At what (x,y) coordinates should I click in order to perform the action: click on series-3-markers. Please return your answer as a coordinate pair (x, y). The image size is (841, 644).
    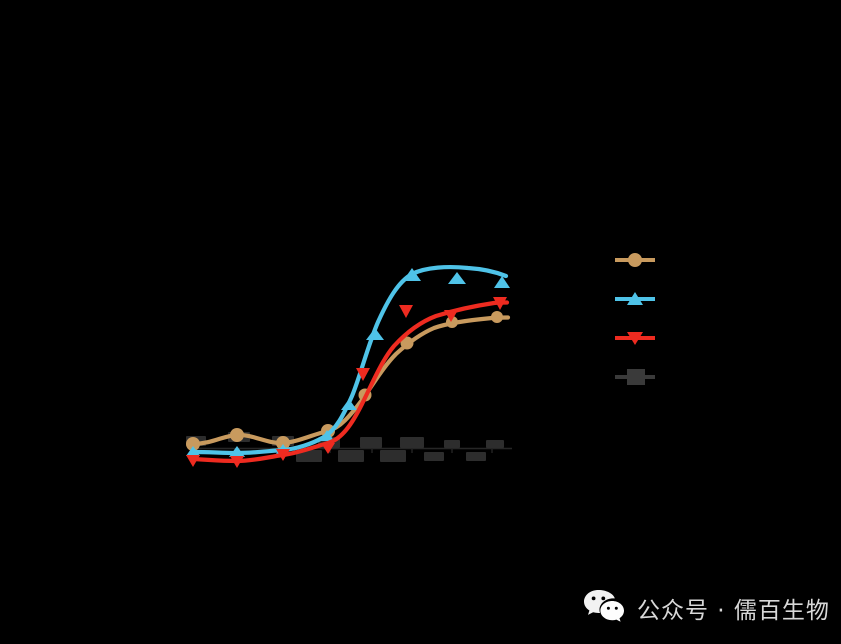
    Looking at the image, I should click on (346, 382).